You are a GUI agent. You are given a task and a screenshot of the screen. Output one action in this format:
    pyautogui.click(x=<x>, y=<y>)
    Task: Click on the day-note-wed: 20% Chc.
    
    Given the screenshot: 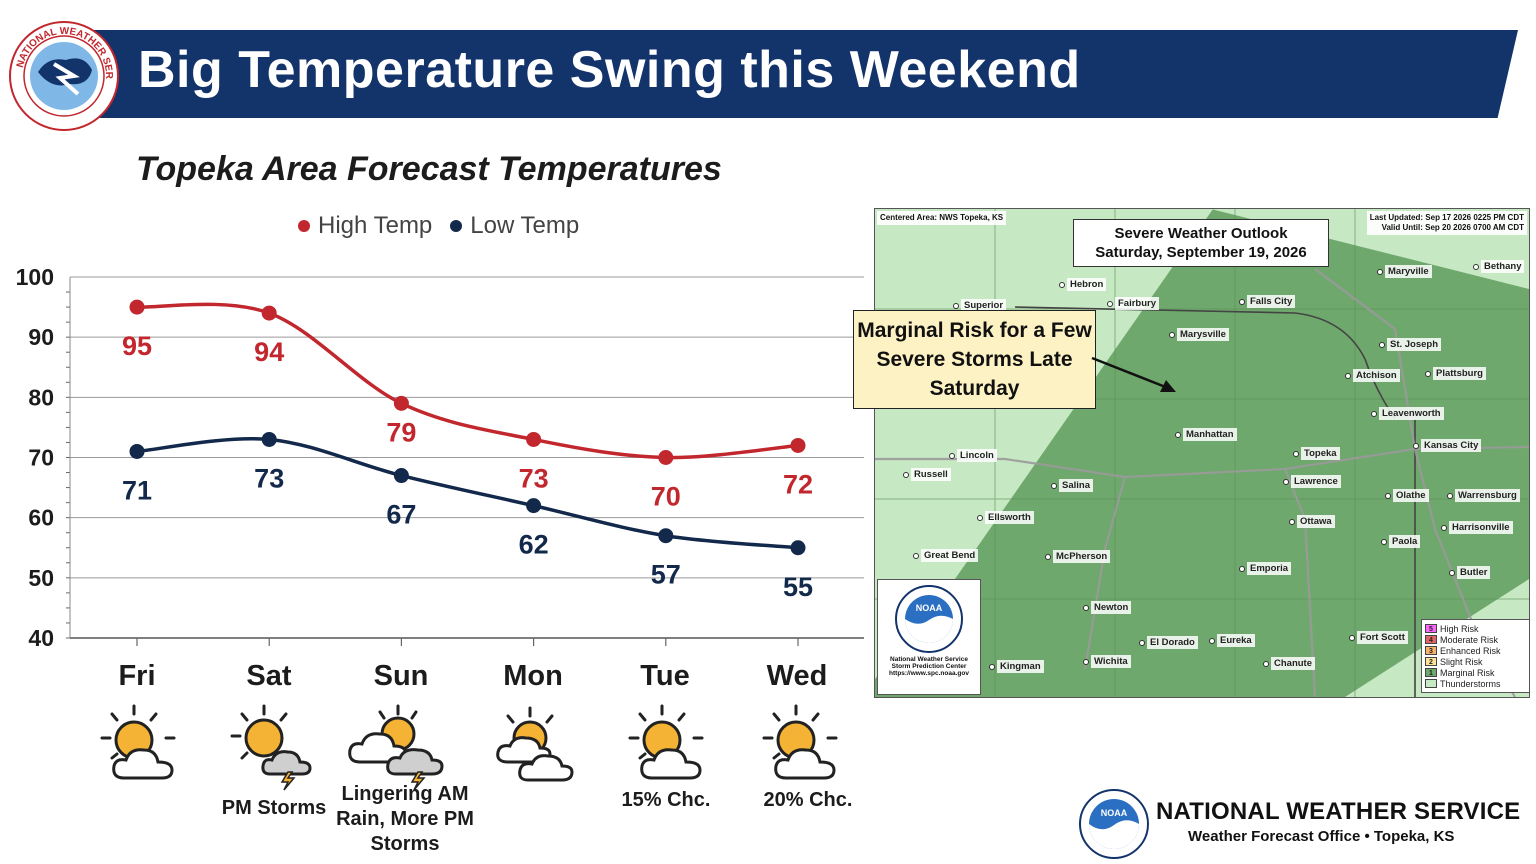 What is the action you would take?
    pyautogui.click(x=808, y=800)
    